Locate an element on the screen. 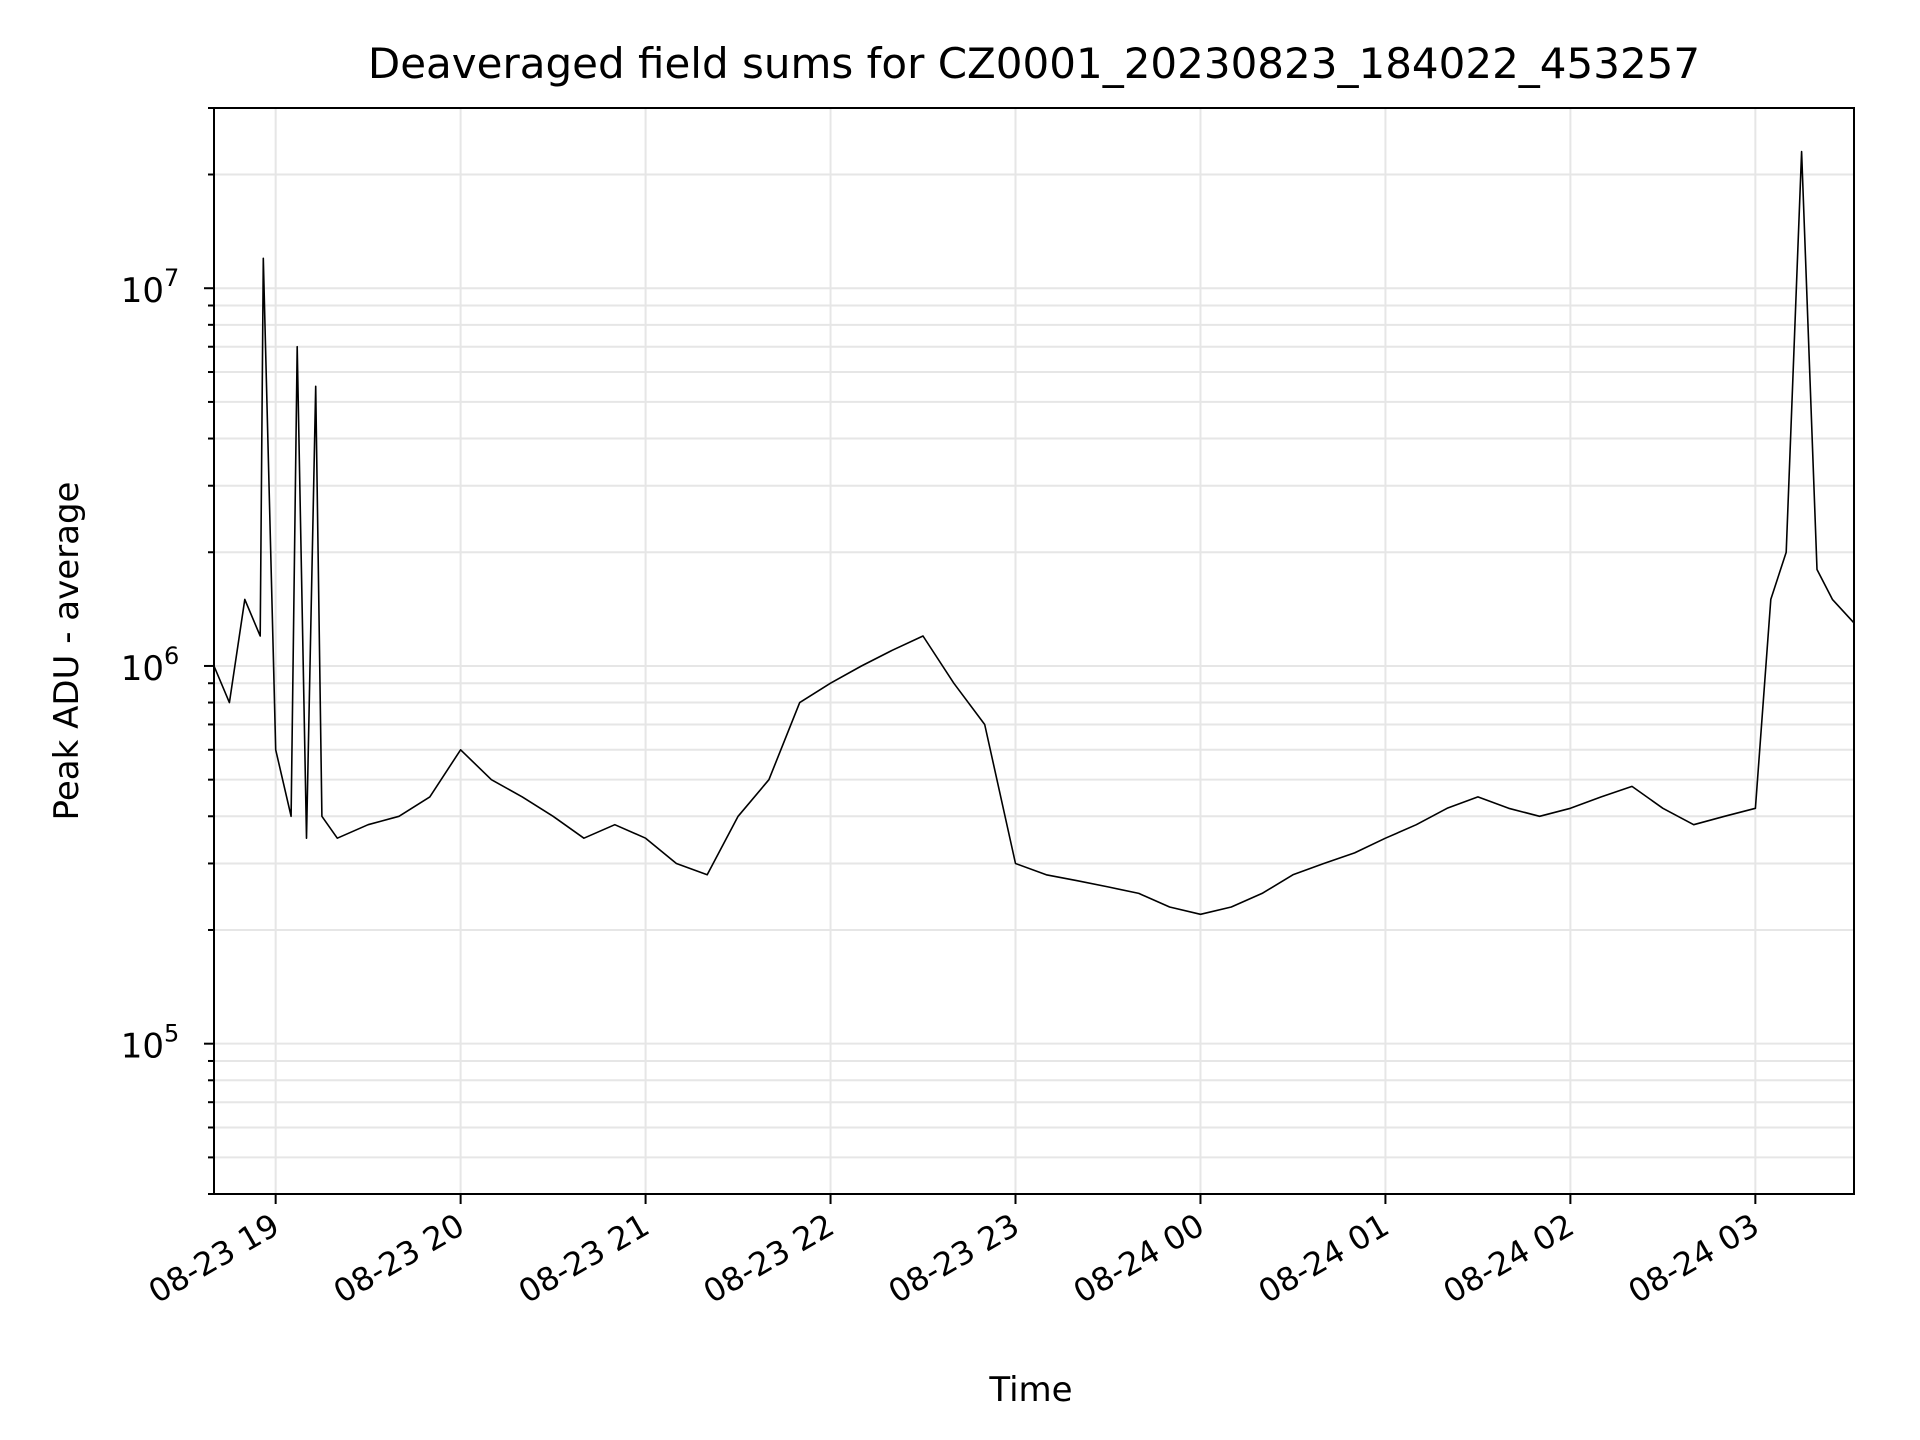 The height and width of the screenshot is (1440, 1920). y-tick-label: 10⁵ is located at coordinates (150, 1043).